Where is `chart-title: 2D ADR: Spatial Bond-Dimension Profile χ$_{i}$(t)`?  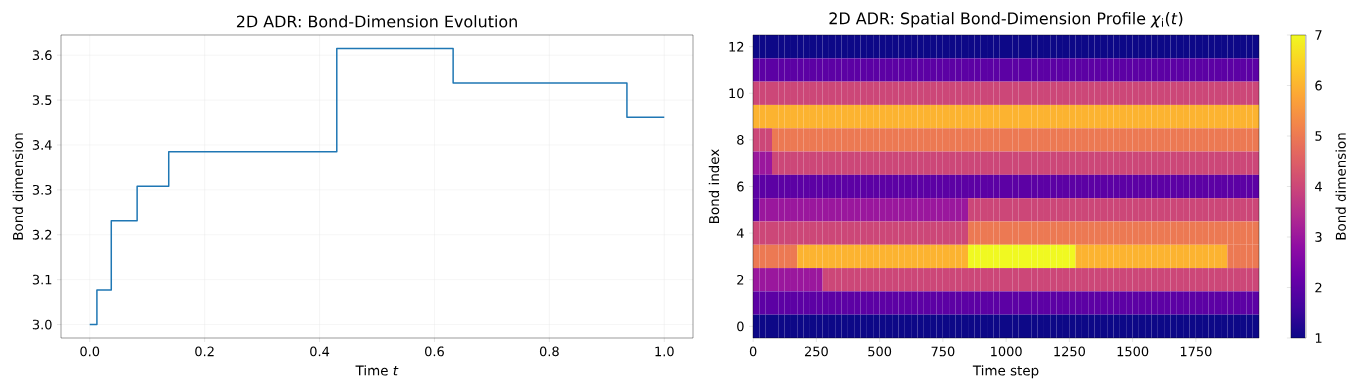 chart-title: 2D ADR: Spatial Bond-Dimension Profile χ$_{i}$(t) is located at coordinates (1006, 20).